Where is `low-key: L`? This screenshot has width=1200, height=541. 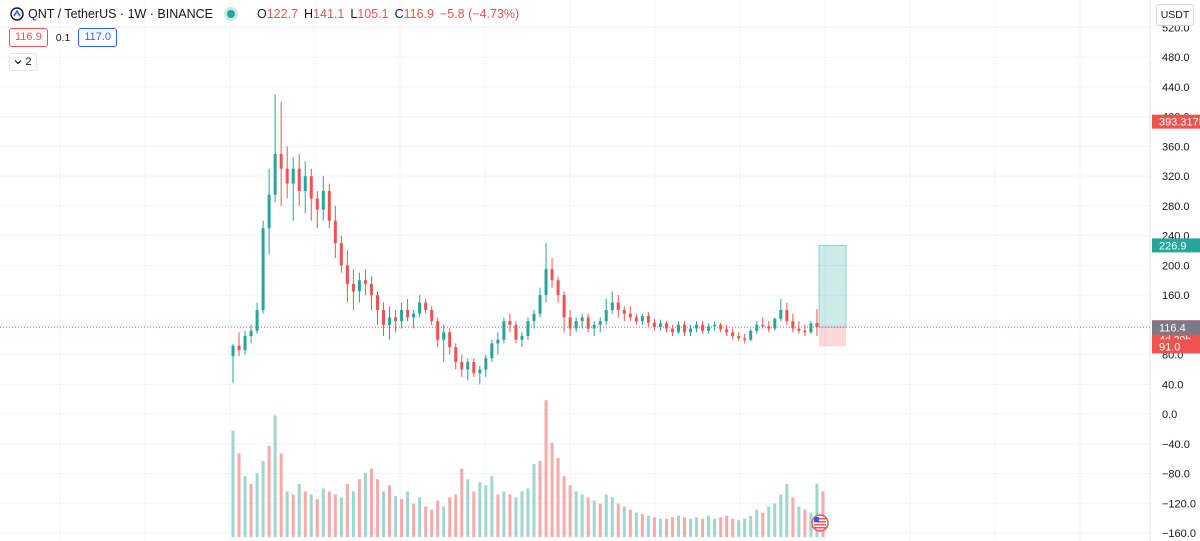 low-key: L is located at coordinates (354, 14).